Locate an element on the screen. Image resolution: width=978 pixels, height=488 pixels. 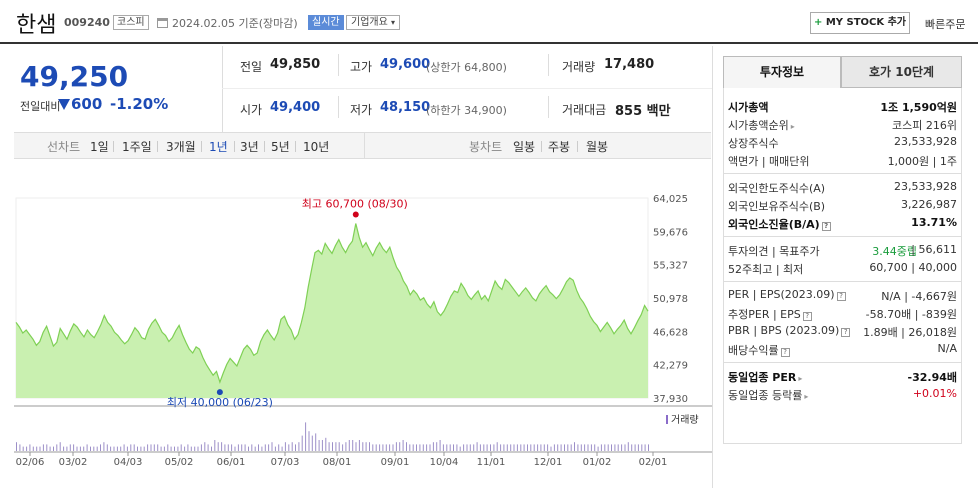
info-value: +0.01% is located at coordinates (934, 393).